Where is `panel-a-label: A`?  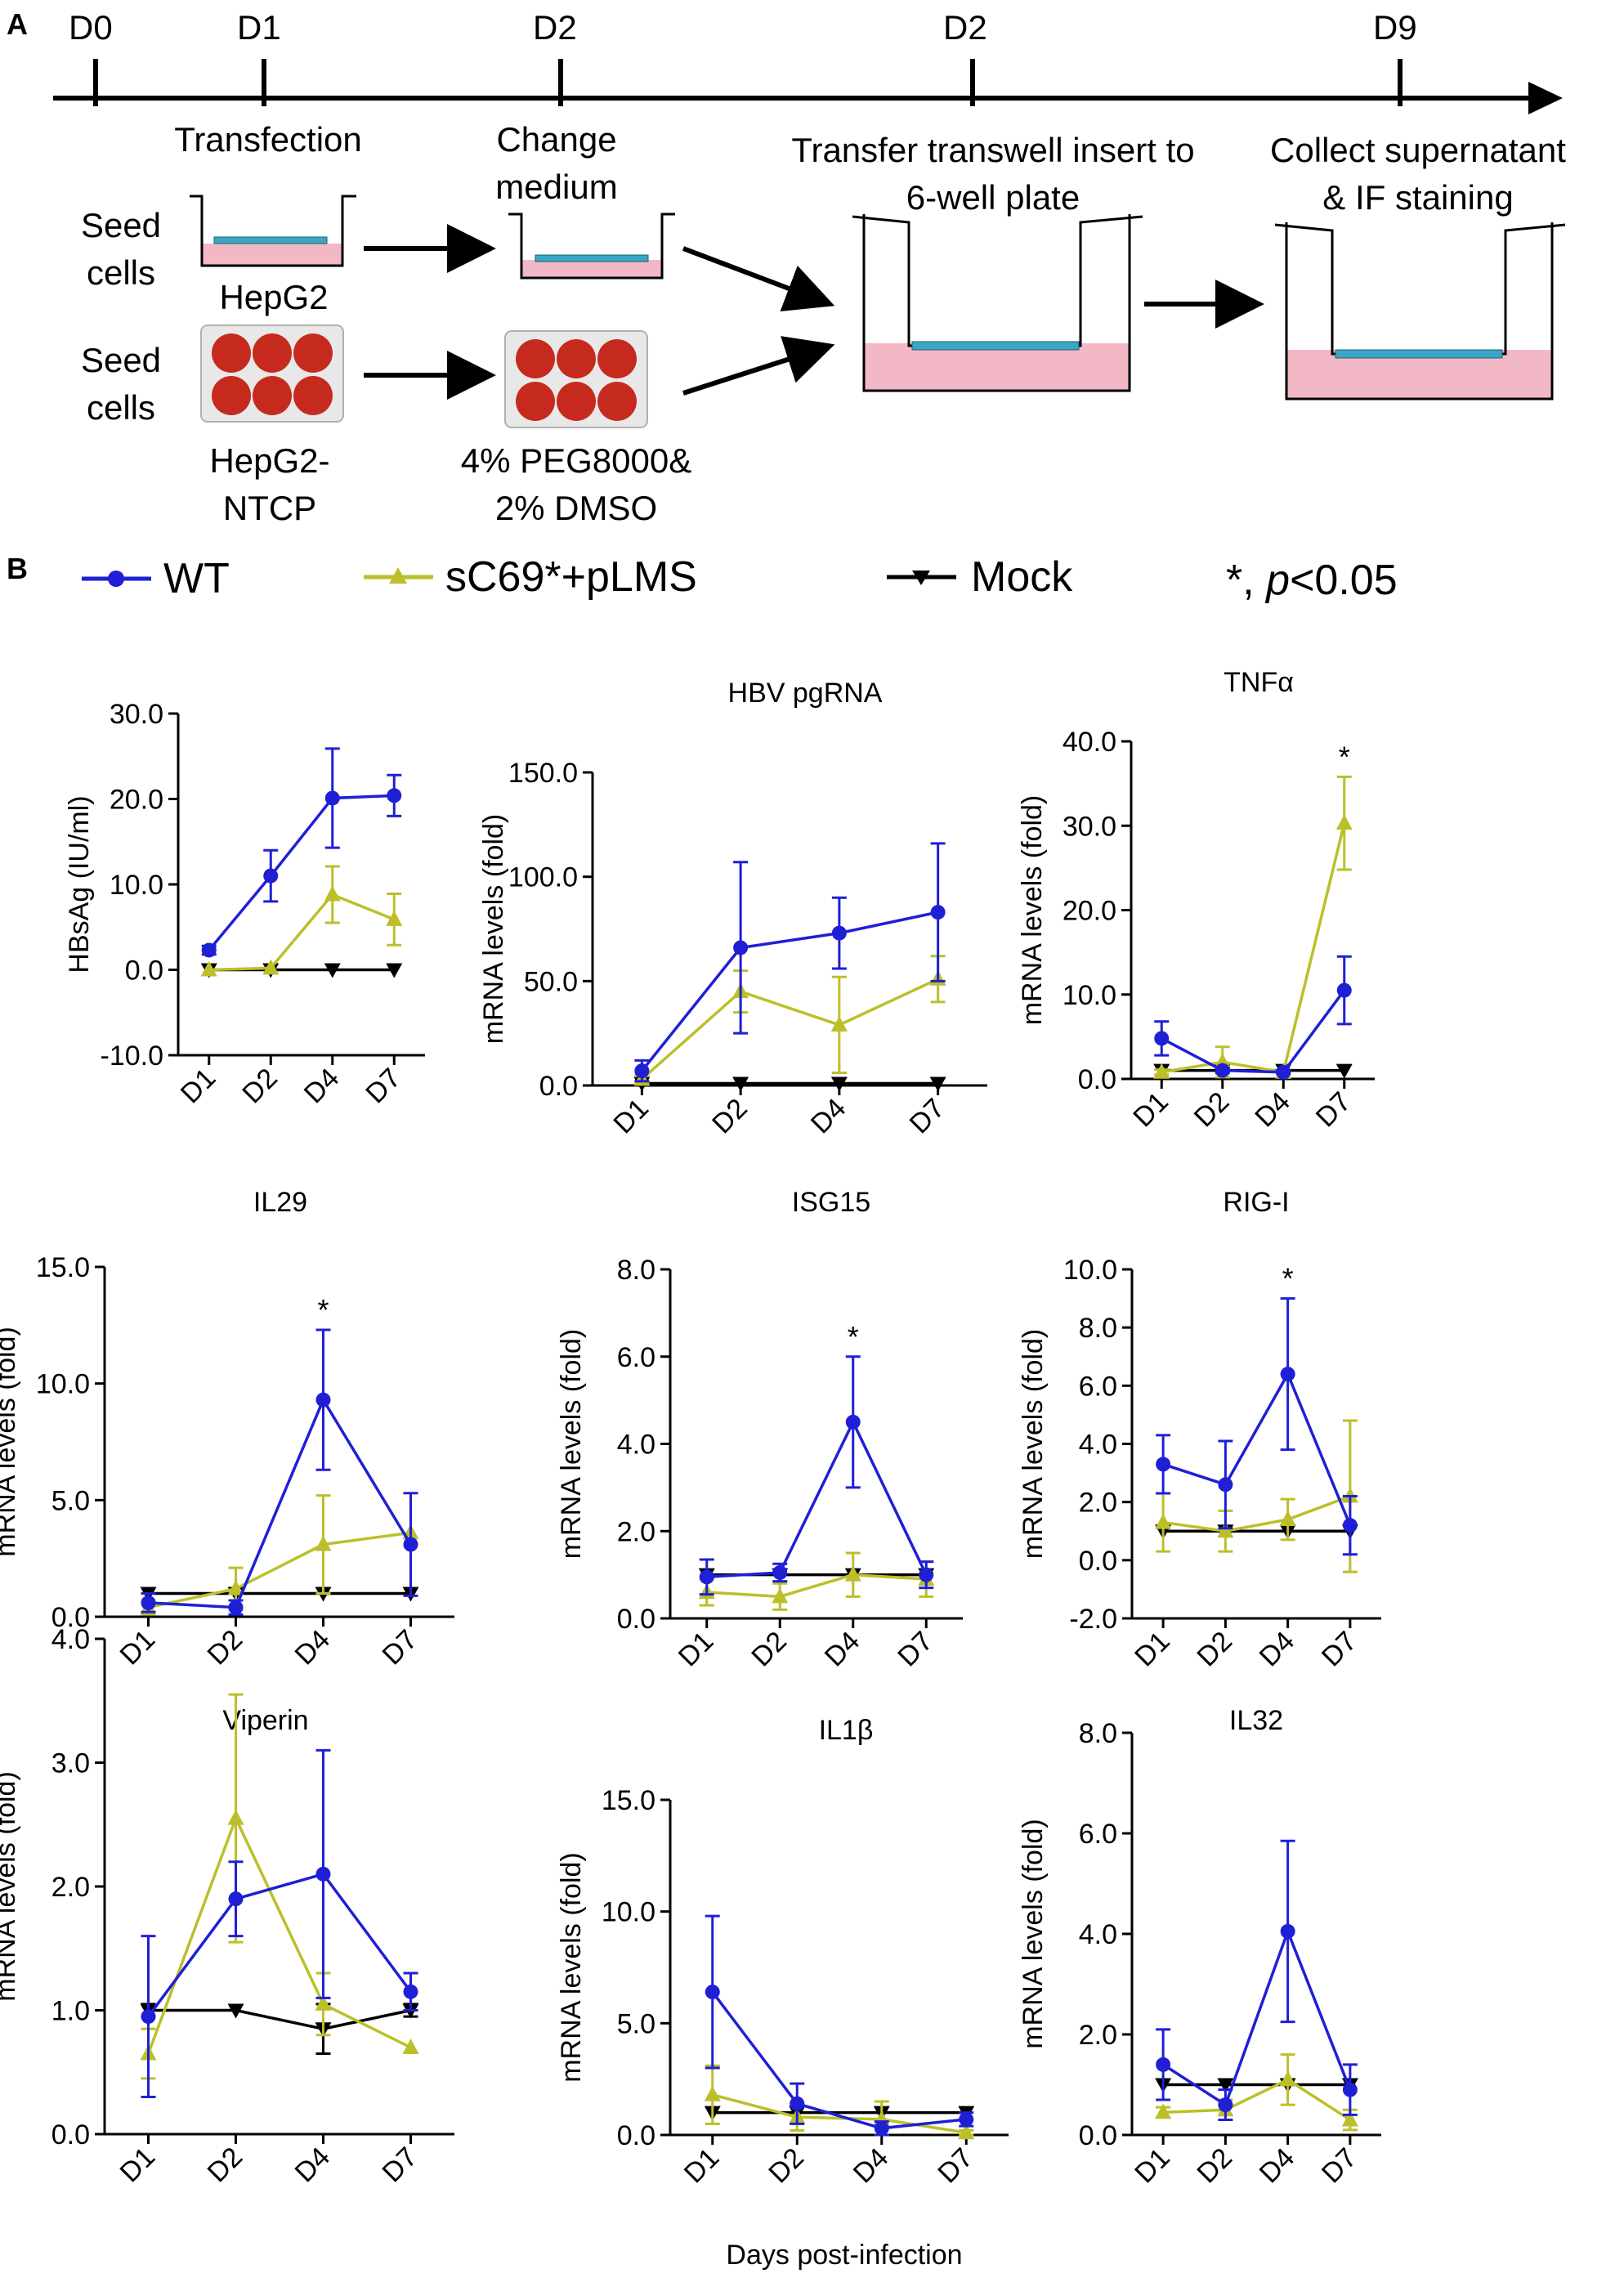
panel-a-label: A is located at coordinates (17, 24).